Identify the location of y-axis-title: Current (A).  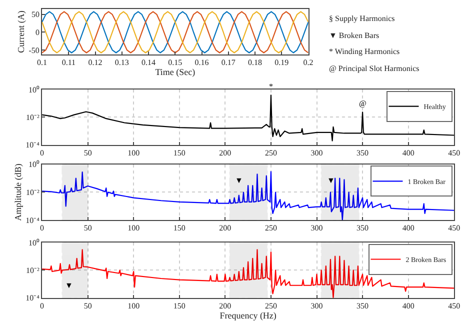
(21, 31).